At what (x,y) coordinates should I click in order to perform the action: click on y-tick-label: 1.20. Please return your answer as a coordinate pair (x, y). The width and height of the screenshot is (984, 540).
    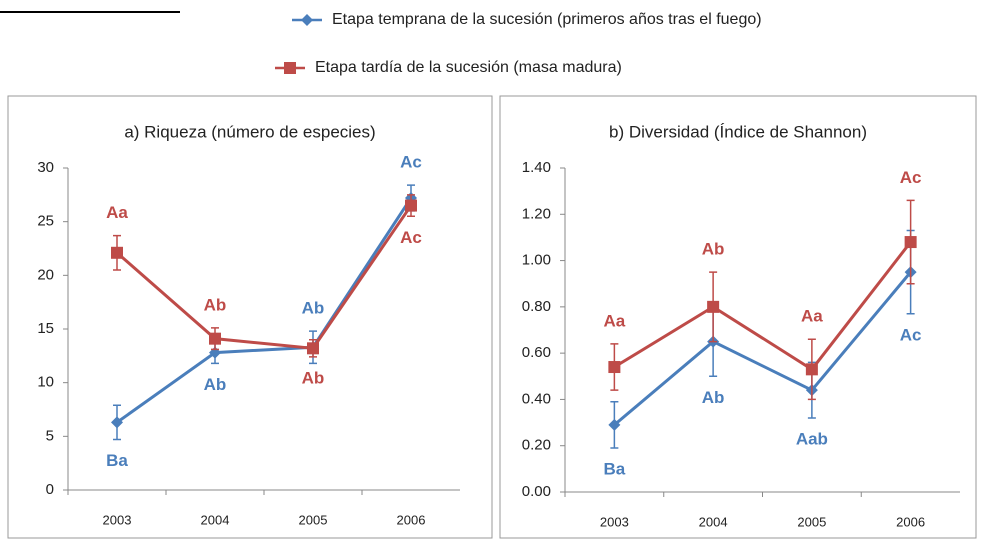
    Looking at the image, I should click on (536, 213).